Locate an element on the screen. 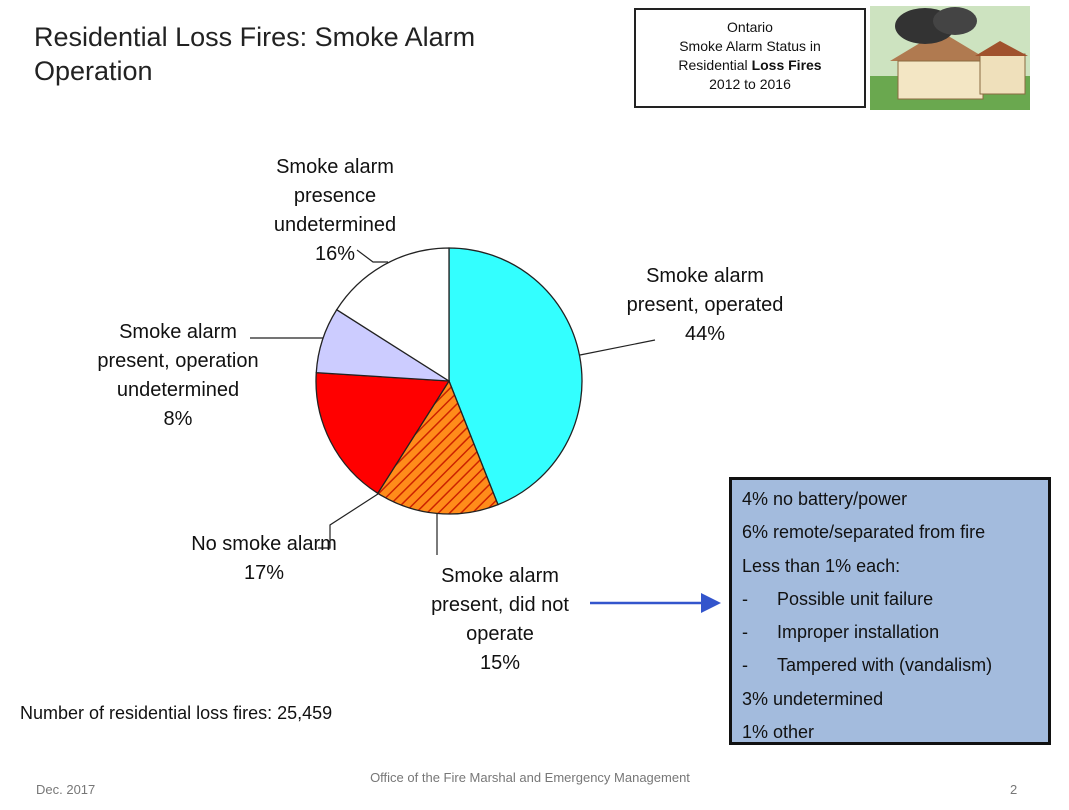  detail-sub-item: - Improper installation is located at coordinates (895, 633).